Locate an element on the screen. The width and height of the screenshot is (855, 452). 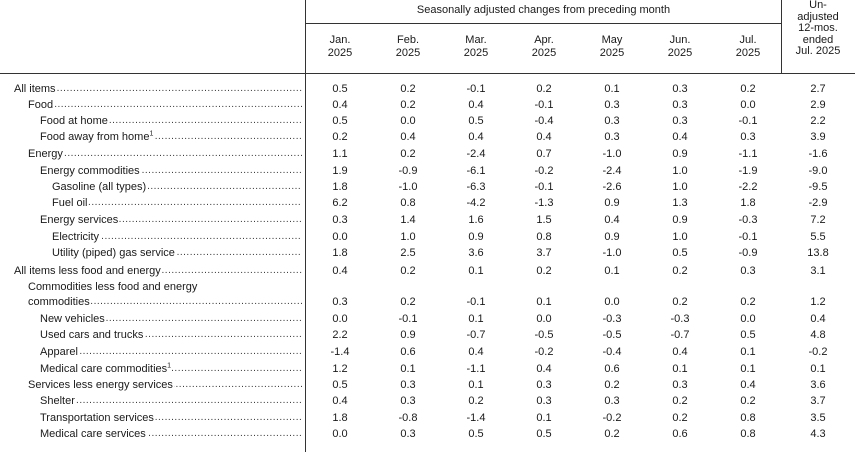
value-cell: -1.9 is located at coordinates (748, 171).